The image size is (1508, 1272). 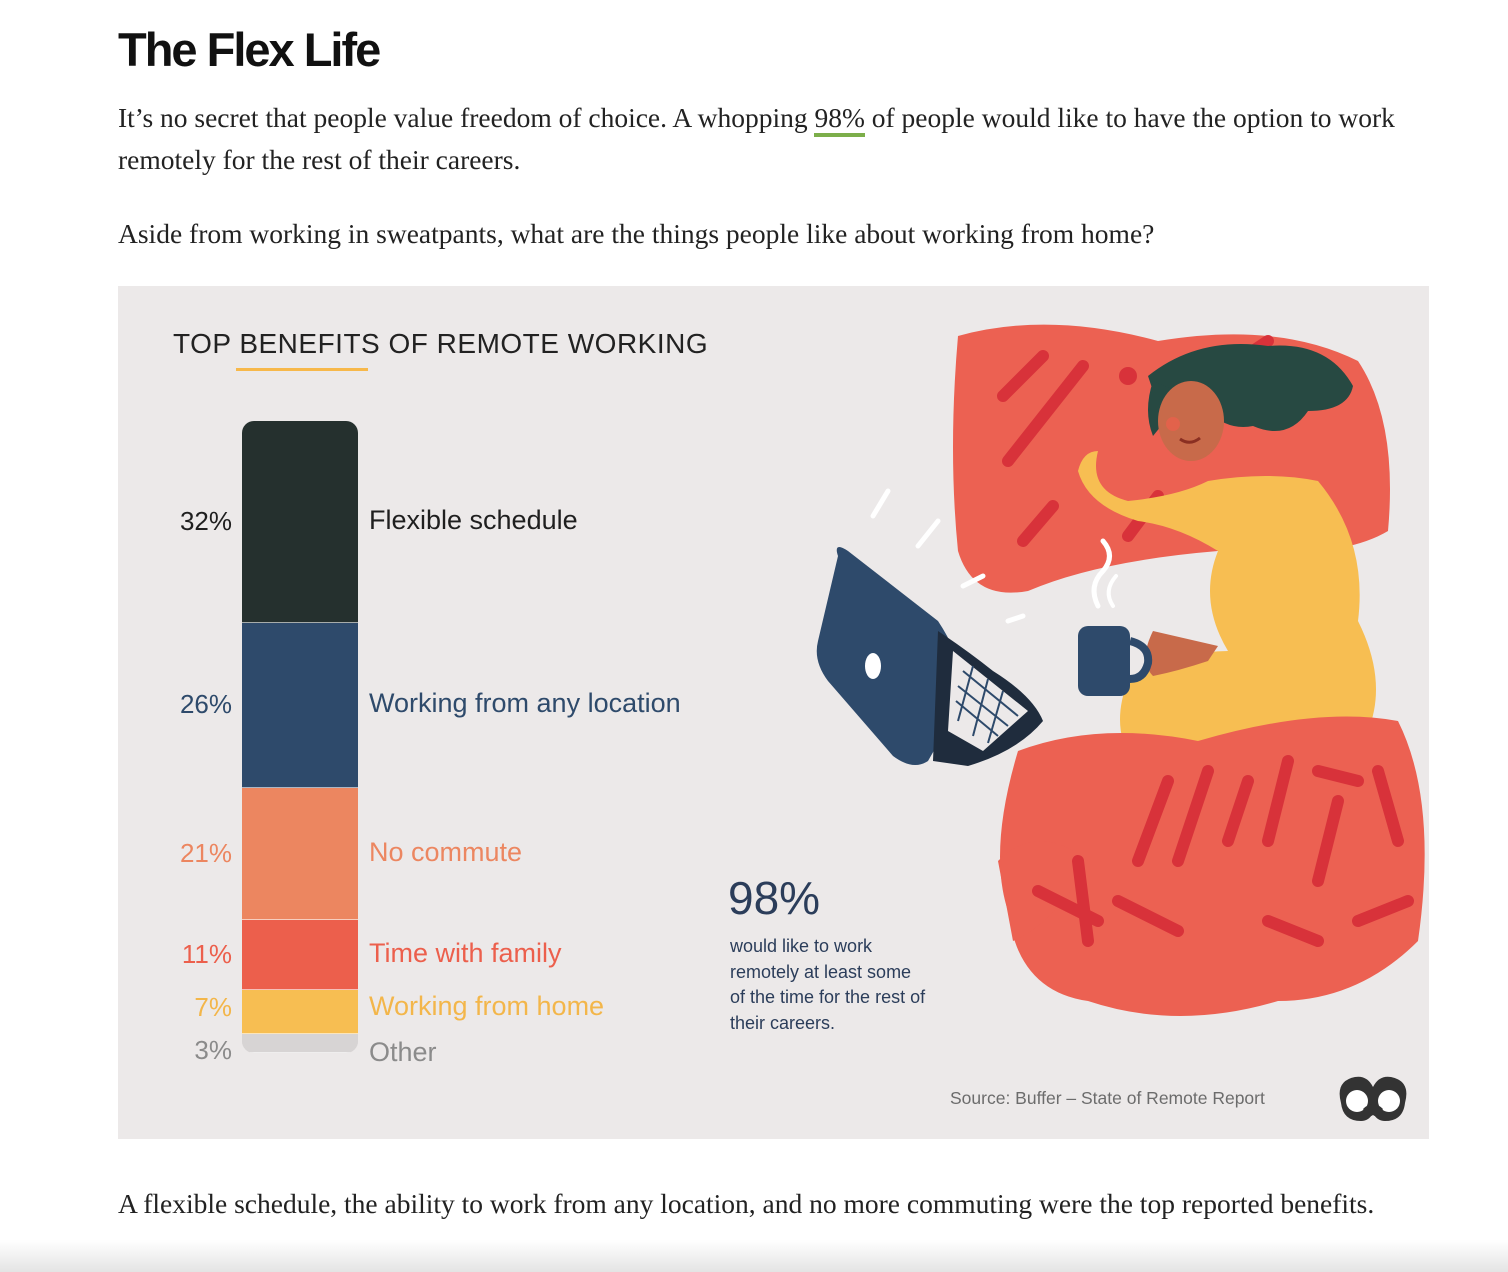 What do you see at coordinates (839, 119) in the screenshot?
I see `stat-link: 98%` at bounding box center [839, 119].